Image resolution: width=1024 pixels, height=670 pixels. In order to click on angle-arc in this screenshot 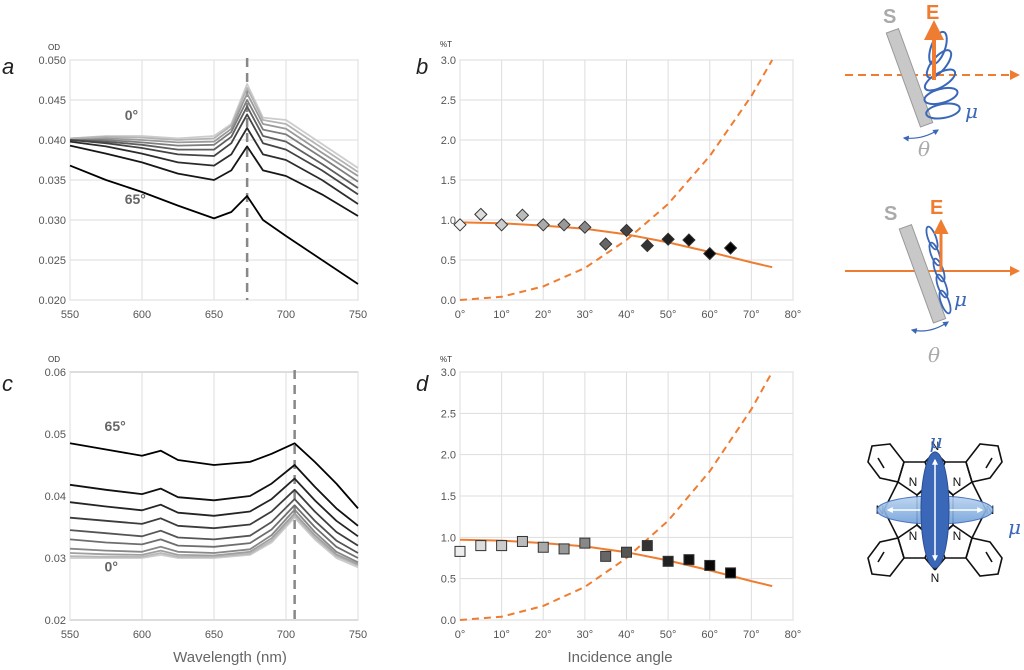, I will do `click(929, 327)`.